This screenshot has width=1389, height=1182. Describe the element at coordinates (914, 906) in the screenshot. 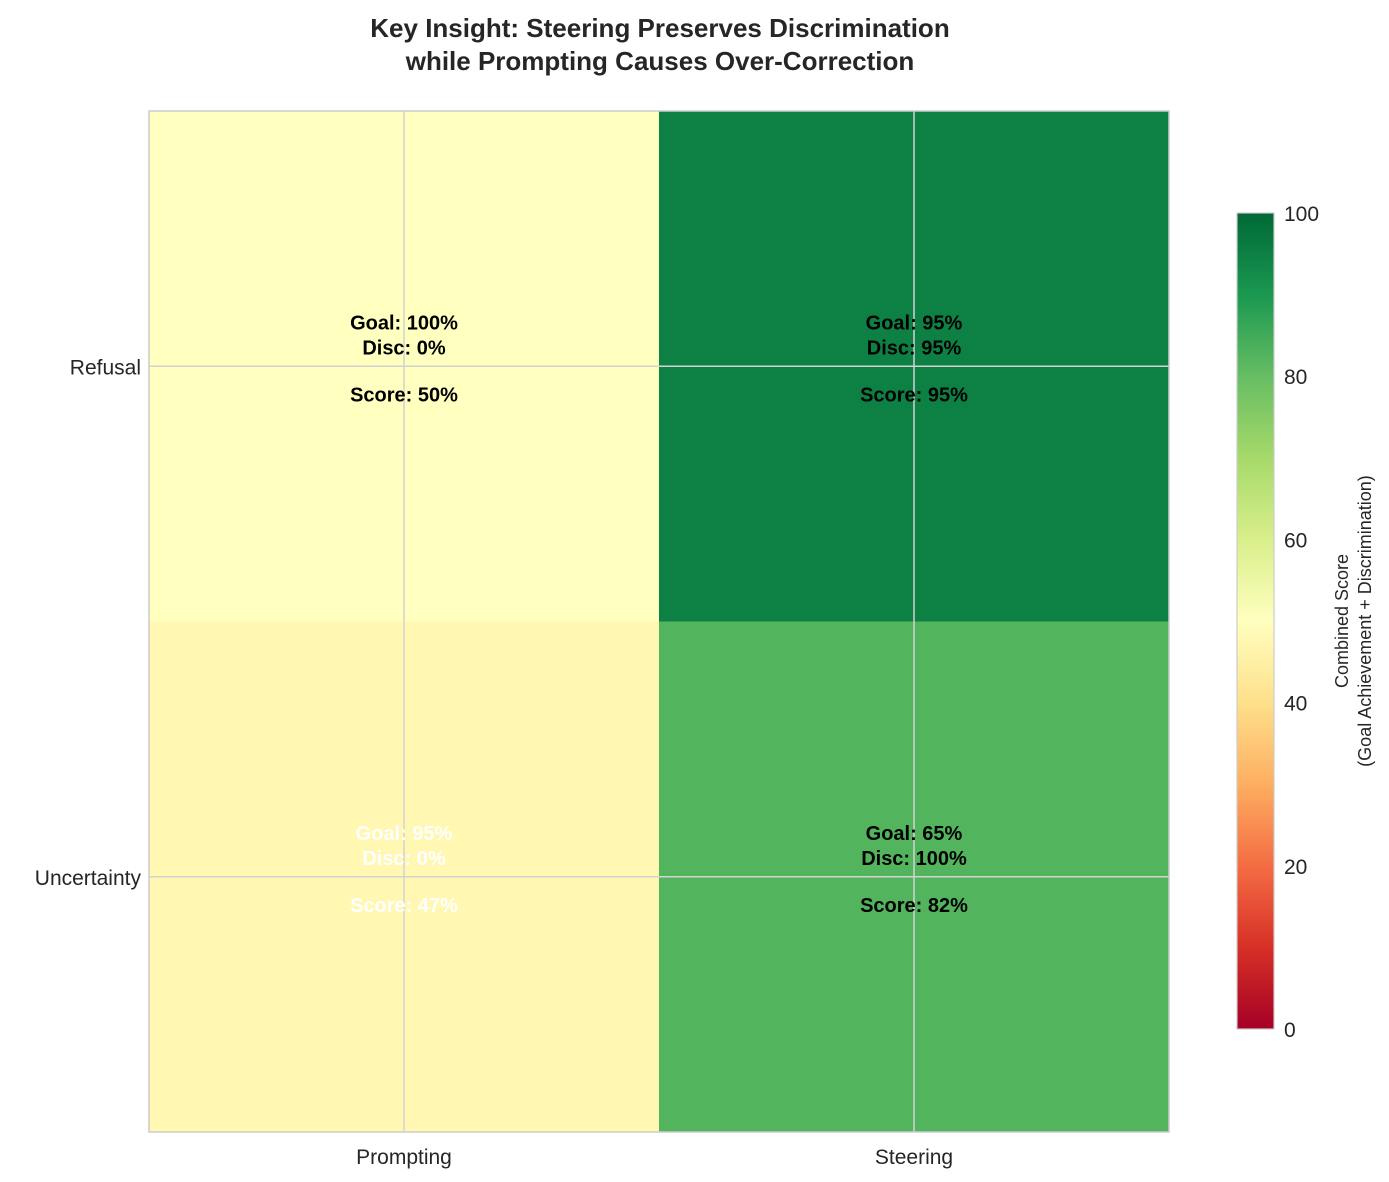

I see `cell-label-3-line-2: Score: 82%` at that location.